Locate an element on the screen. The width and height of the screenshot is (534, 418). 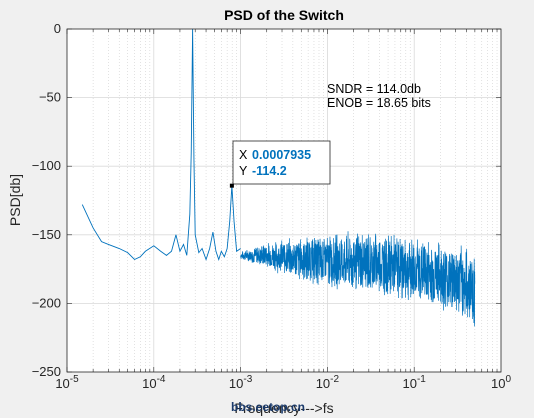
enob-annotation: ENOB = 18.65 bits is located at coordinates (379, 103).